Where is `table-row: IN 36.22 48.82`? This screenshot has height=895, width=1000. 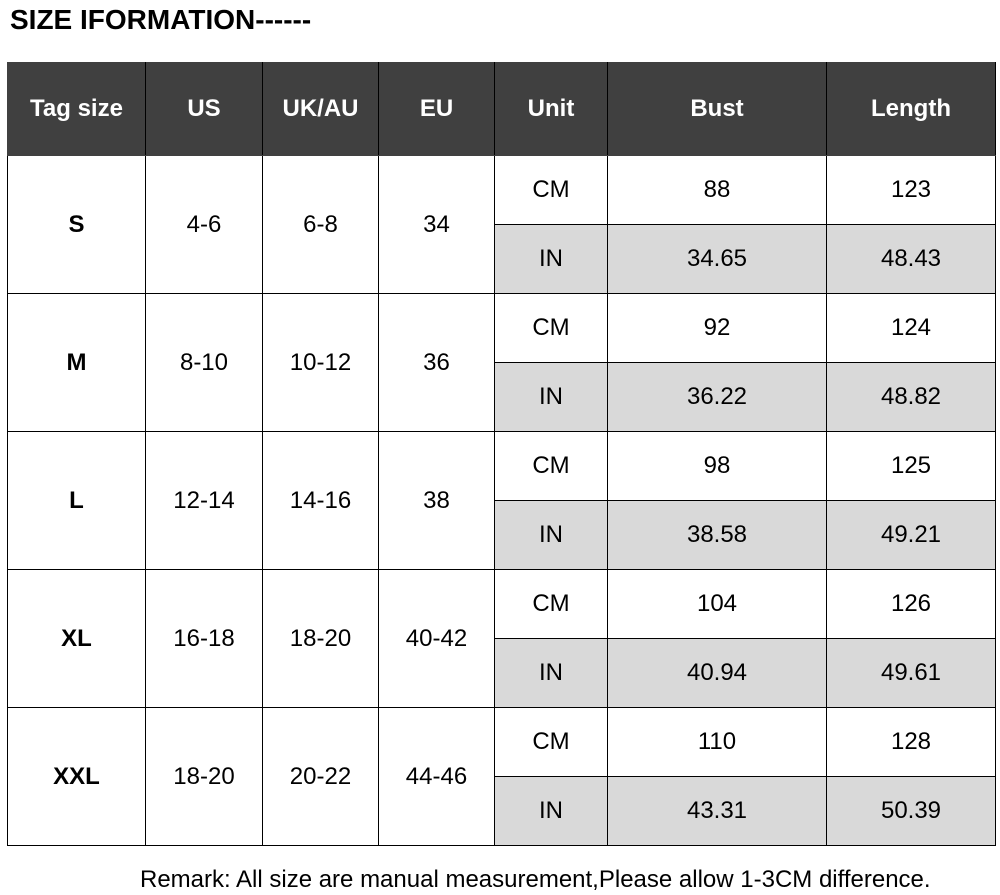 table-row: IN 36.22 48.82 is located at coordinates (502, 397).